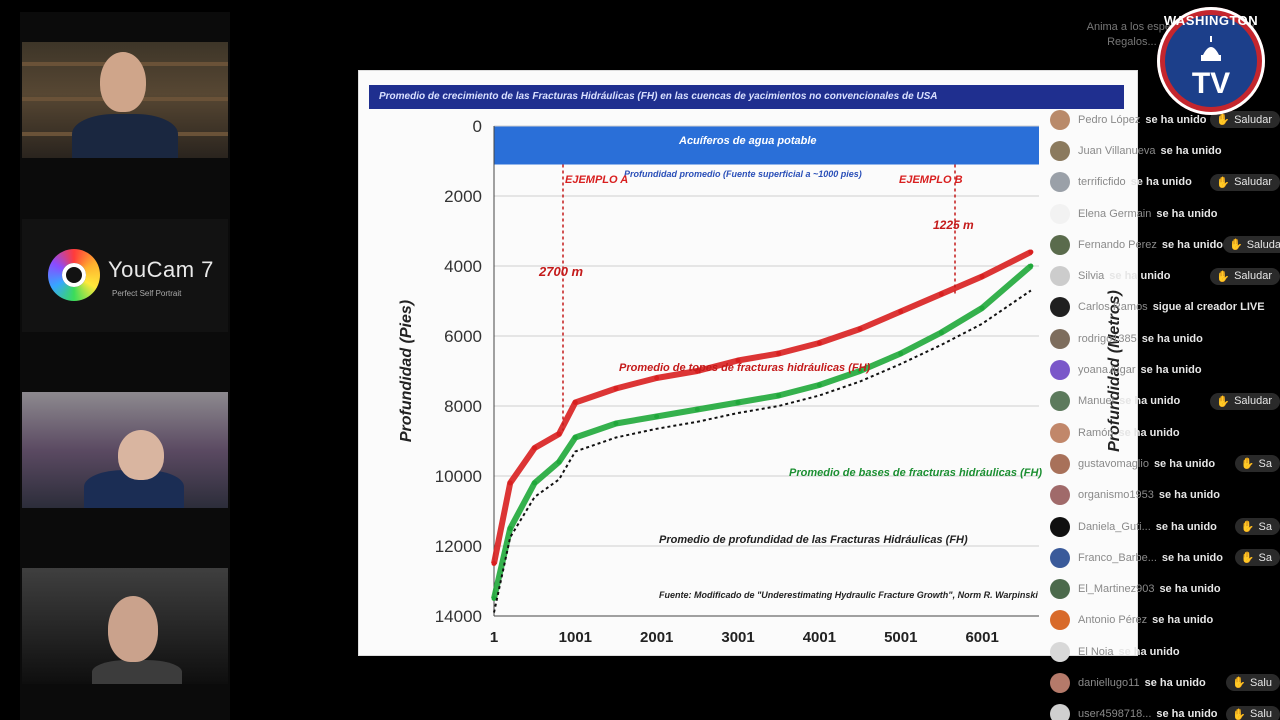 The image size is (1280, 720). I want to click on chat-action: sigue al creador LIVE, so click(1208, 307).